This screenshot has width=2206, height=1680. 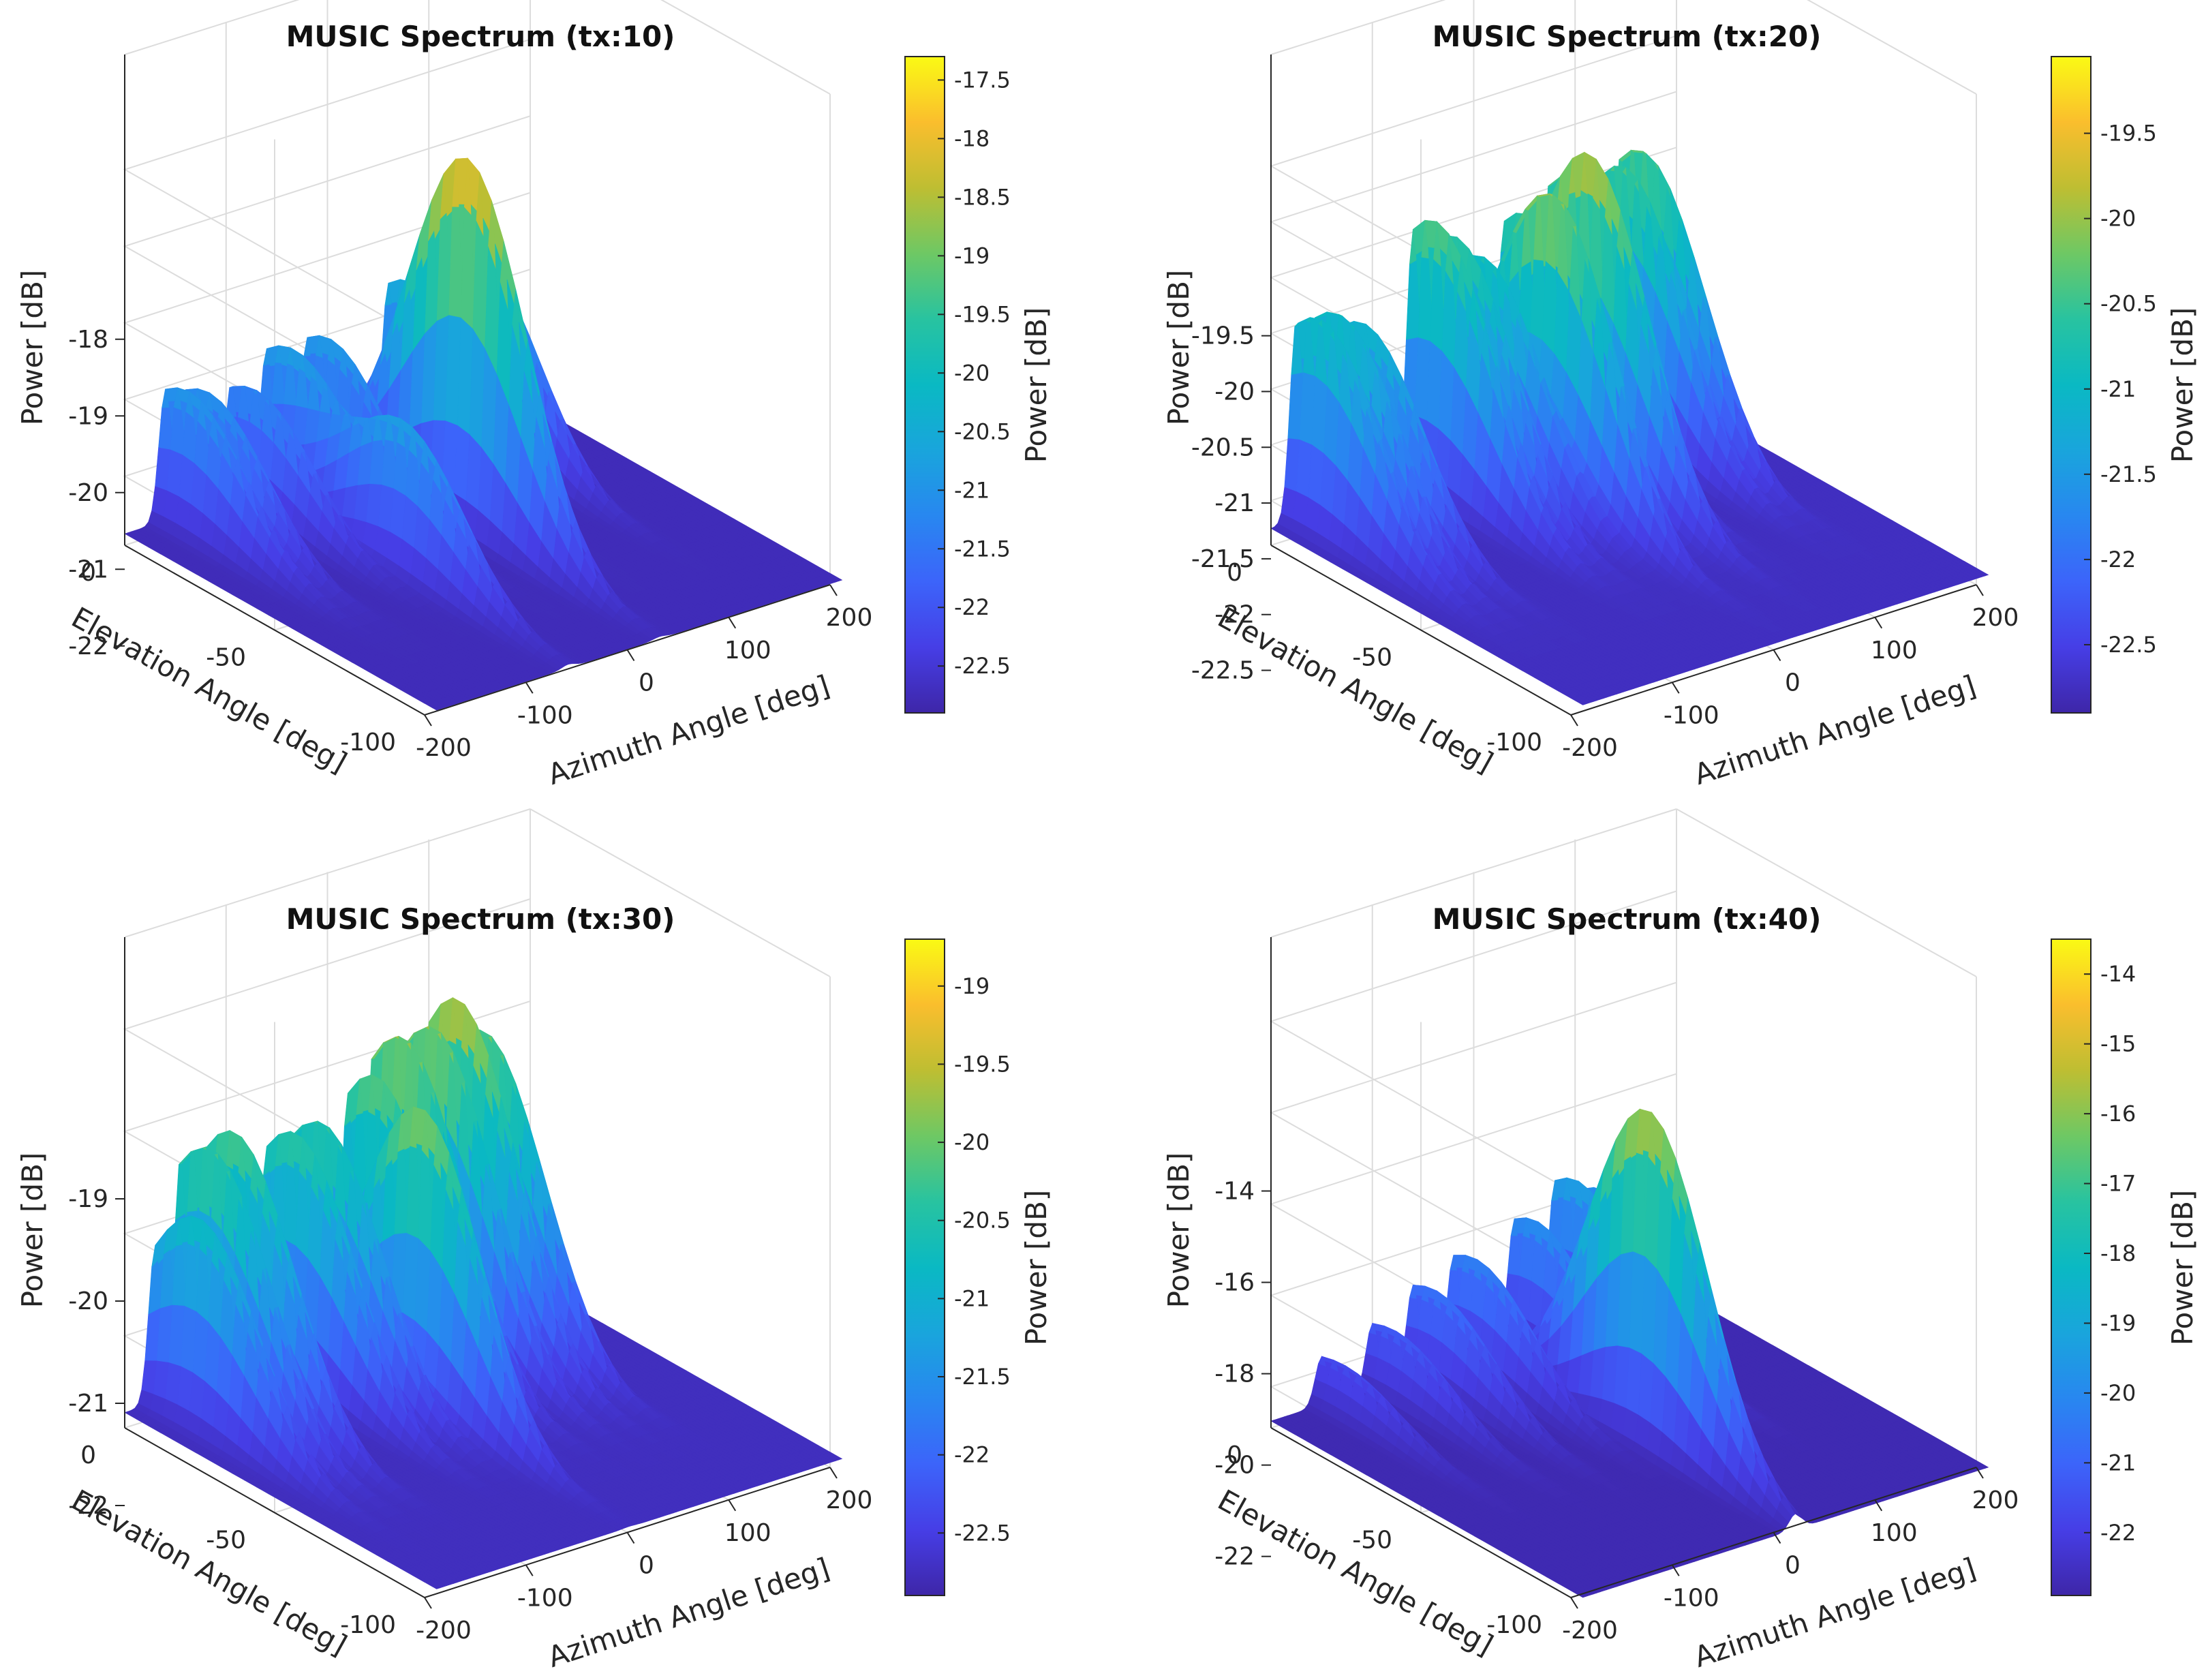 I want to click on colorbar-tick-label: -21, so click(x=972, y=490).